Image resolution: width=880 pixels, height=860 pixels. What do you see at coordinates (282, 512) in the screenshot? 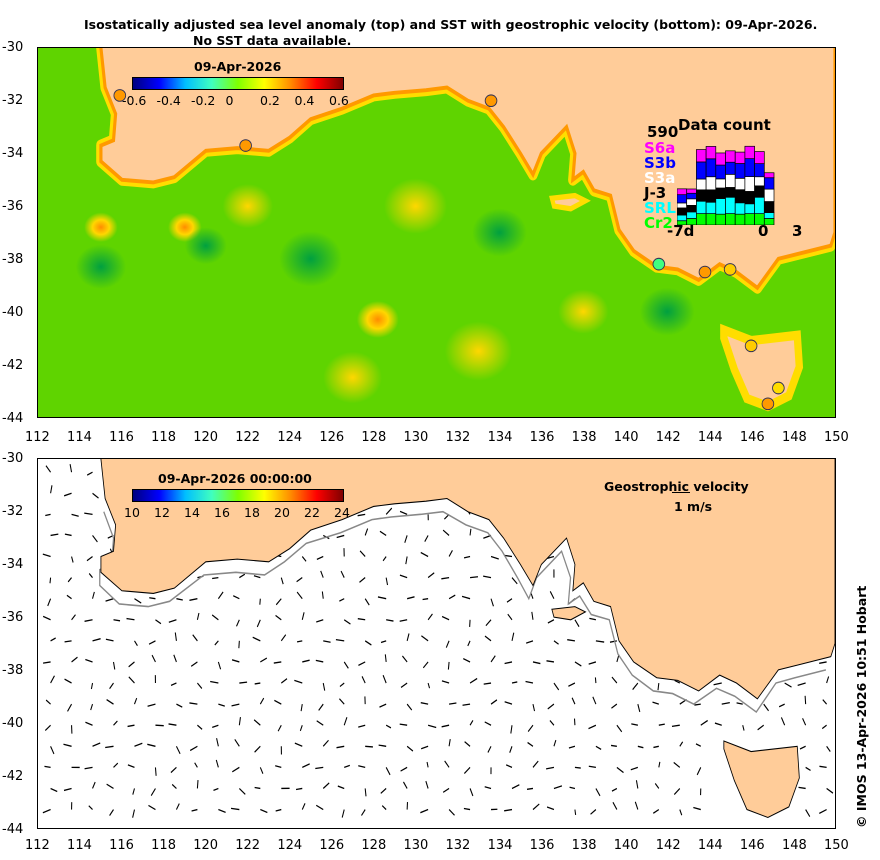
I see `sst-colorbar-tick: 20` at bounding box center [282, 512].